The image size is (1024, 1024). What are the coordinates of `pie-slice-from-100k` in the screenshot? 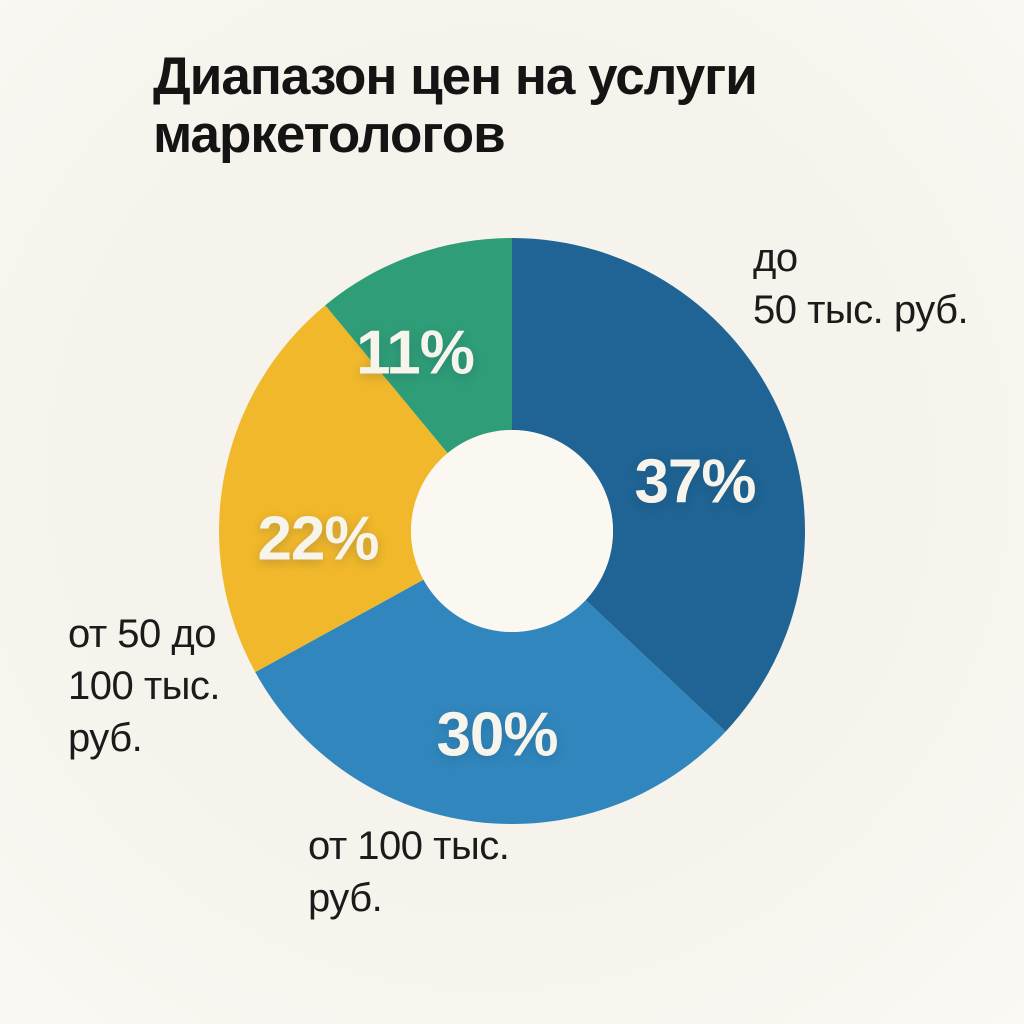 It's located at (490, 702).